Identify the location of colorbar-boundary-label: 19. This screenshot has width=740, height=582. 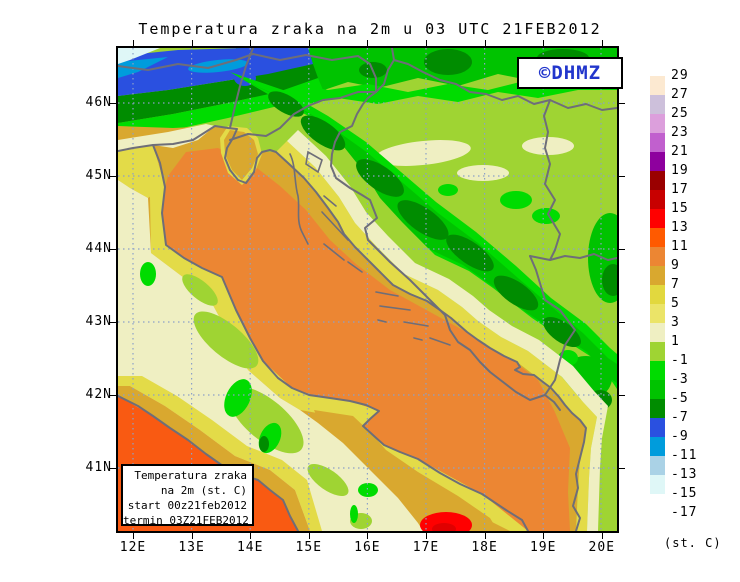
(680, 170).